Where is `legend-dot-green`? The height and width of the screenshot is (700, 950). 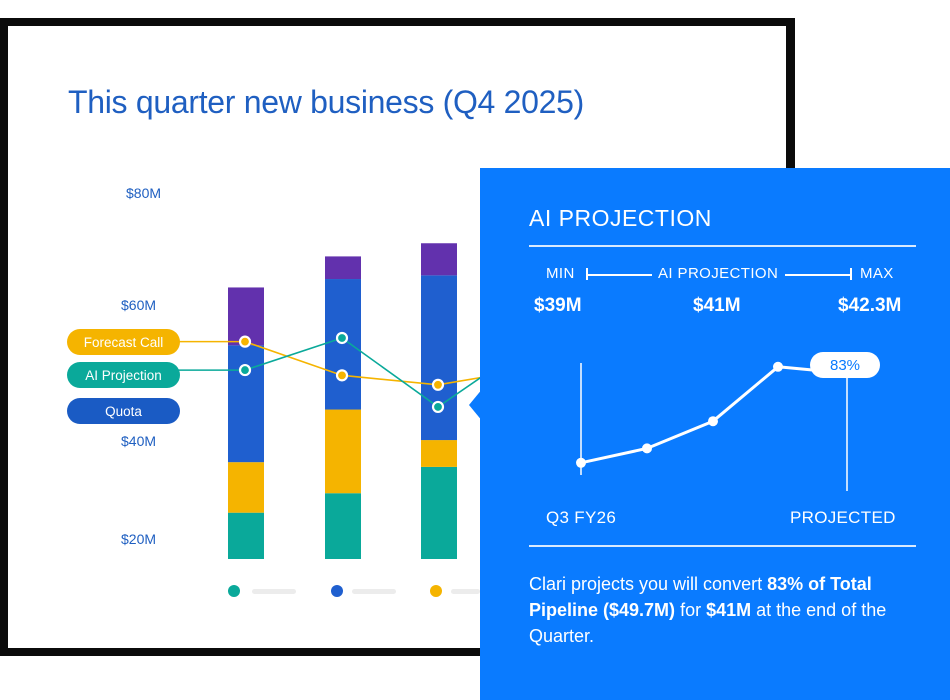
legend-dot-green is located at coordinates (234, 591).